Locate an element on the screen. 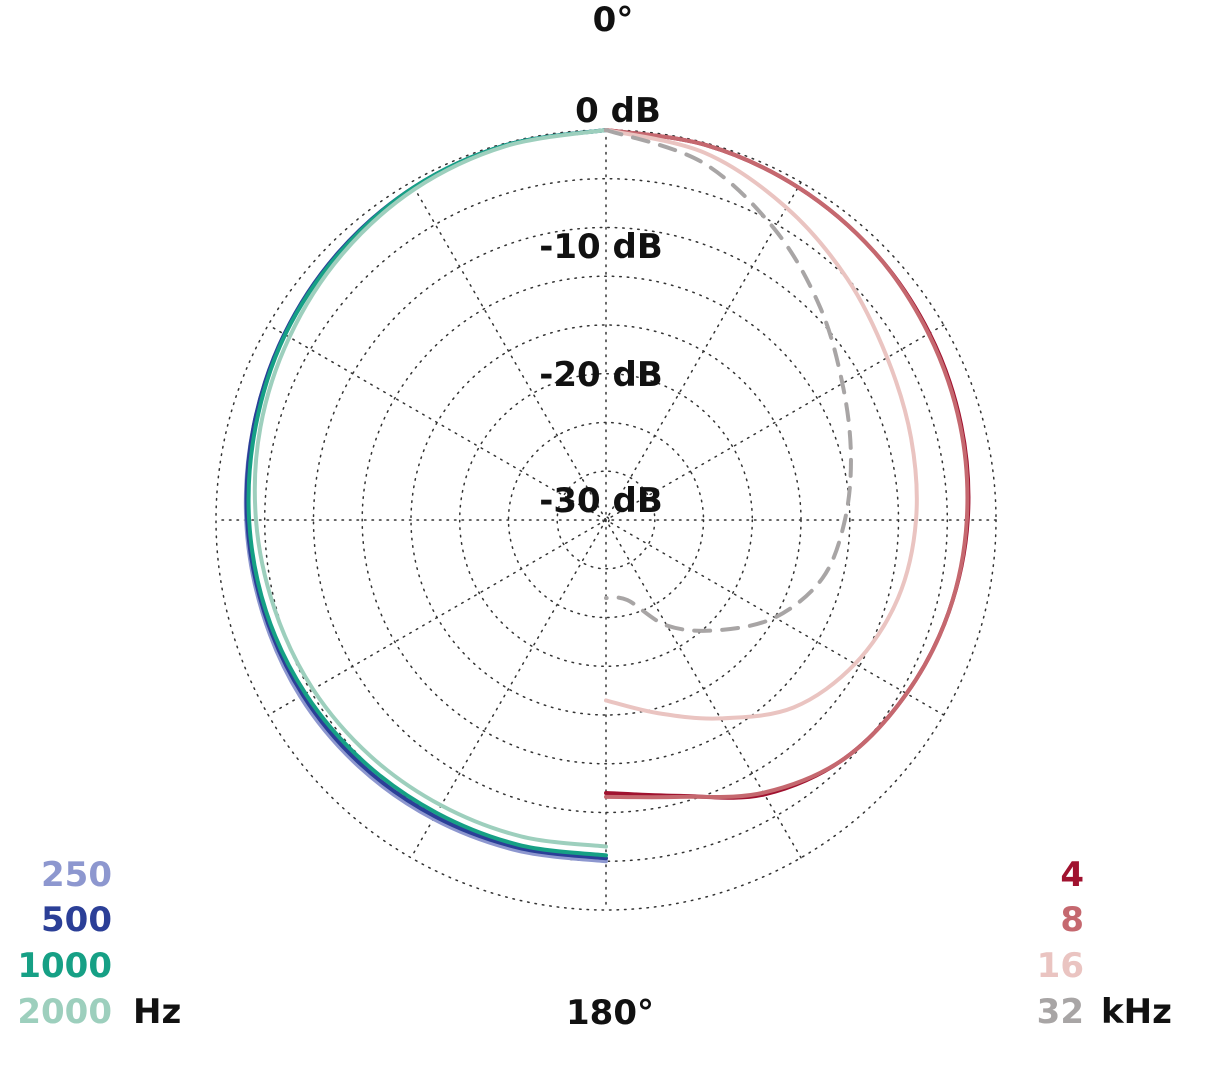 This screenshot has width=1216, height=1085. radial-label-minus30db: -30 dB is located at coordinates (601, 501).